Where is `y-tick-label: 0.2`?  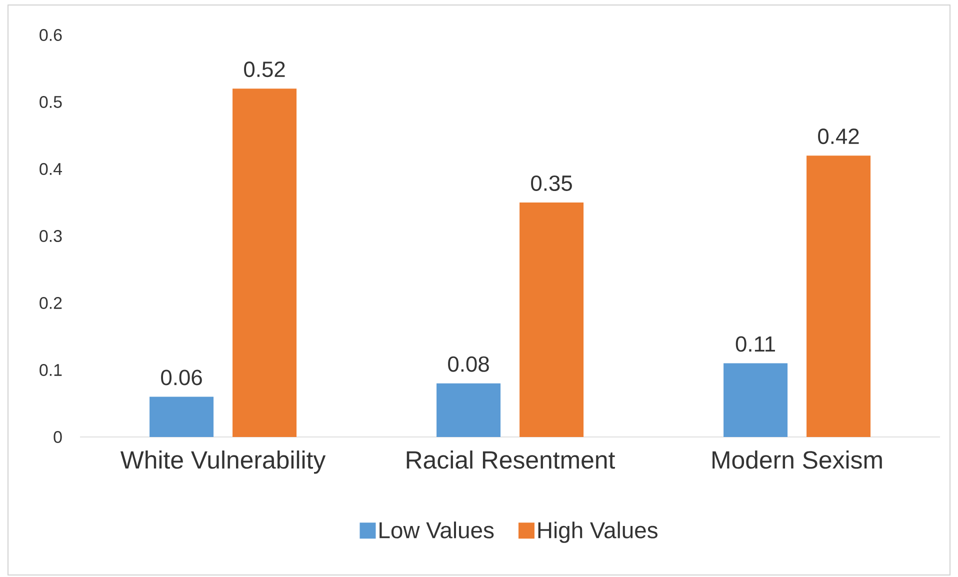 y-tick-label: 0.2 is located at coordinates (51, 302).